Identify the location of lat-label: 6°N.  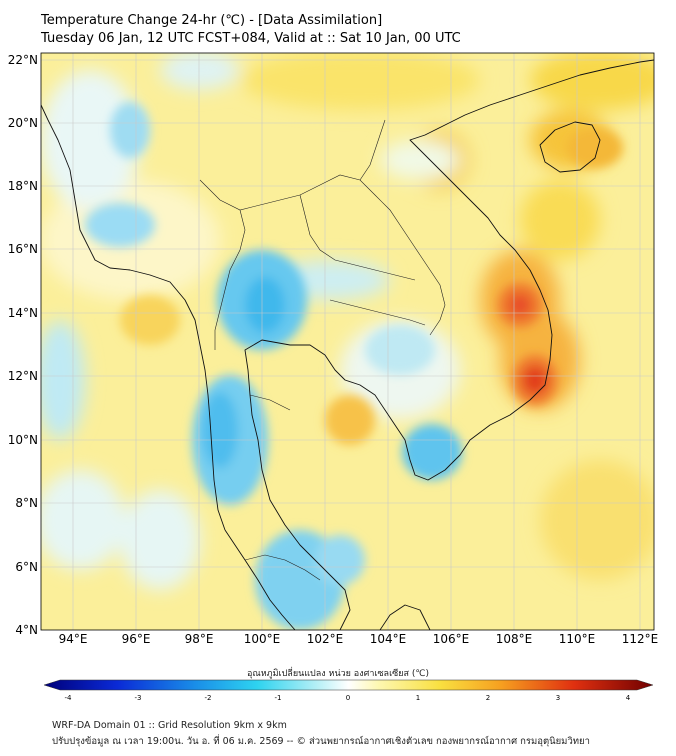
(26, 567).